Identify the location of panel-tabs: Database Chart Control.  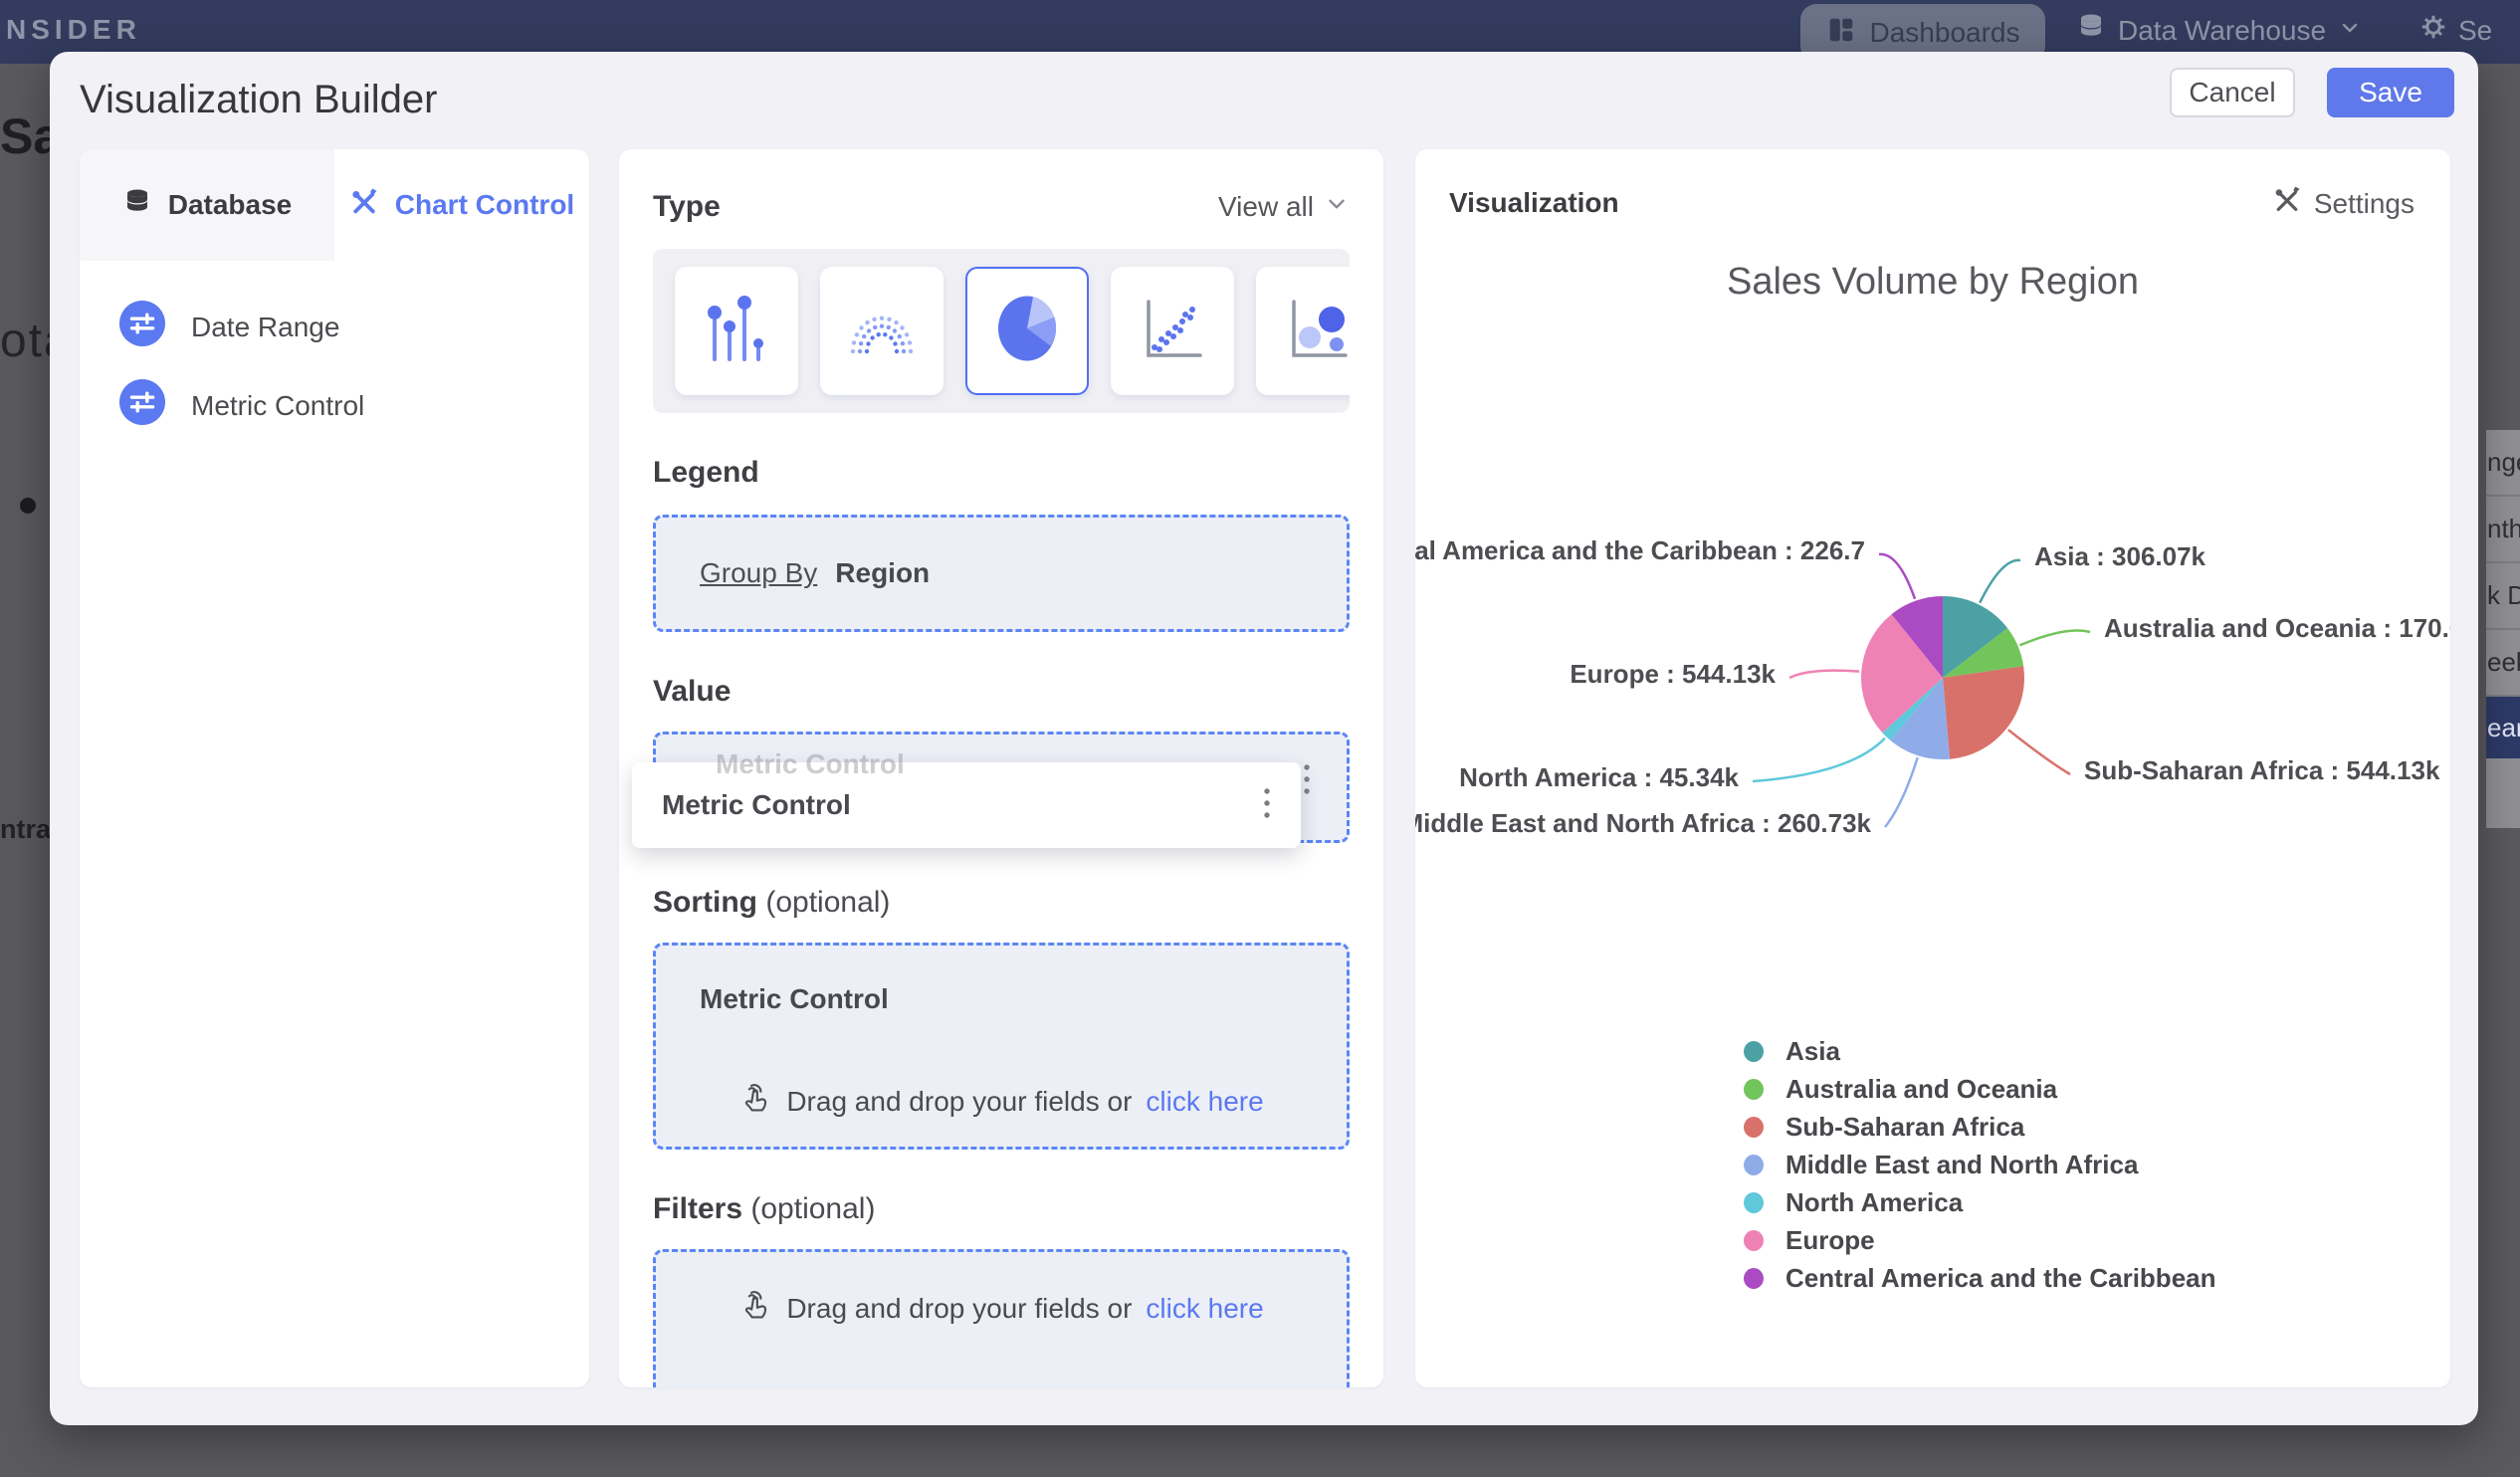
(334, 205).